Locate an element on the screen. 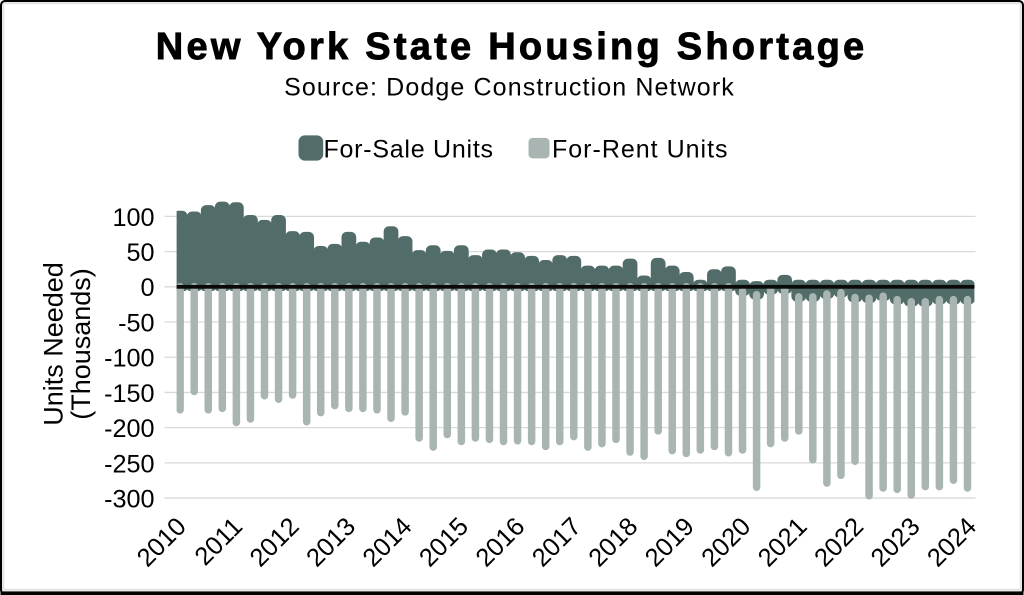 Image resolution: width=1024 pixels, height=595 pixels. svg-text: Units Needed is located at coordinates (54, 344).